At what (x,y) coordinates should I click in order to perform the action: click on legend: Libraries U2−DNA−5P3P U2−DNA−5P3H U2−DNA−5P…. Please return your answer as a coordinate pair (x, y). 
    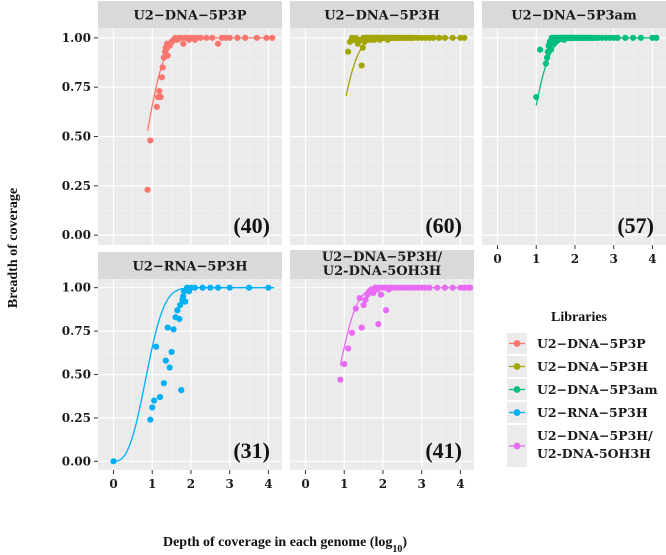
    Looking at the image, I should click on (582, 388).